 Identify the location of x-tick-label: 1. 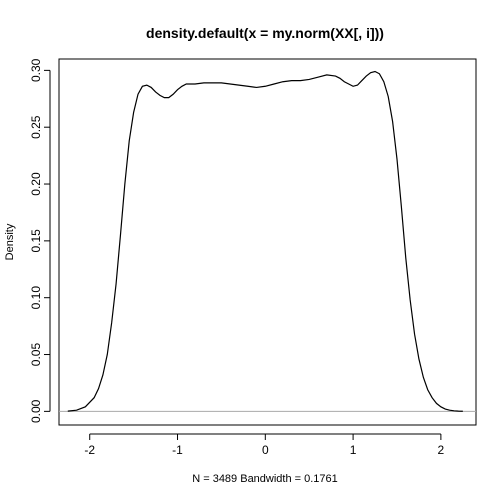
(353, 450).